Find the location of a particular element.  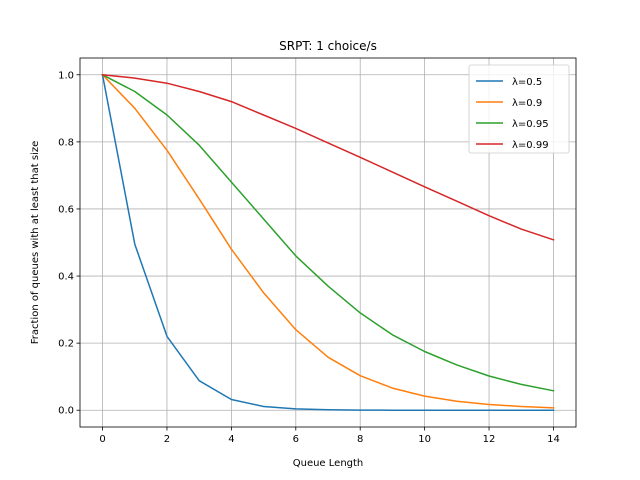

legend: λ=0.5 λ=0.9 λ=0.95 λ=0.99 is located at coordinates (519, 109).